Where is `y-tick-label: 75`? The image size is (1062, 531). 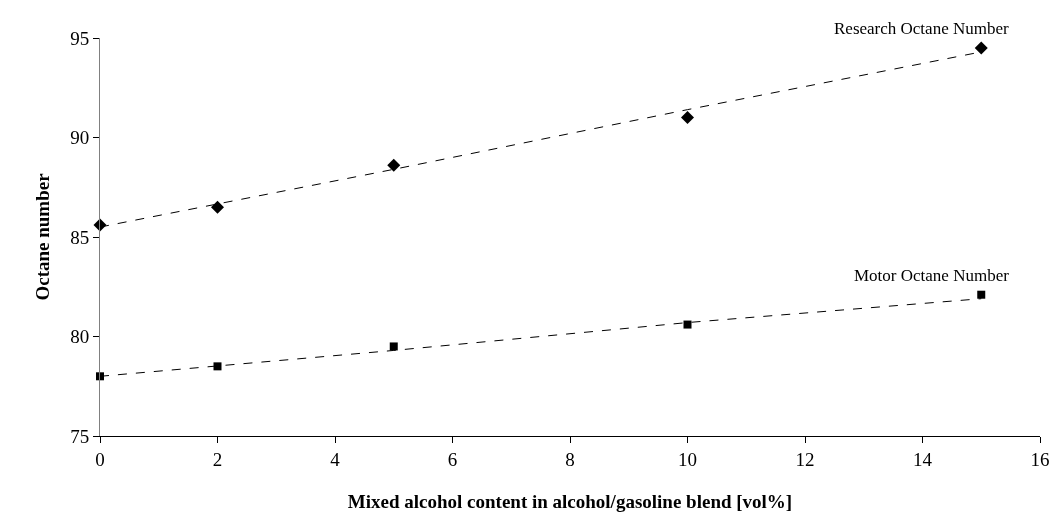
y-tick-label: 75 is located at coordinates (80, 436).